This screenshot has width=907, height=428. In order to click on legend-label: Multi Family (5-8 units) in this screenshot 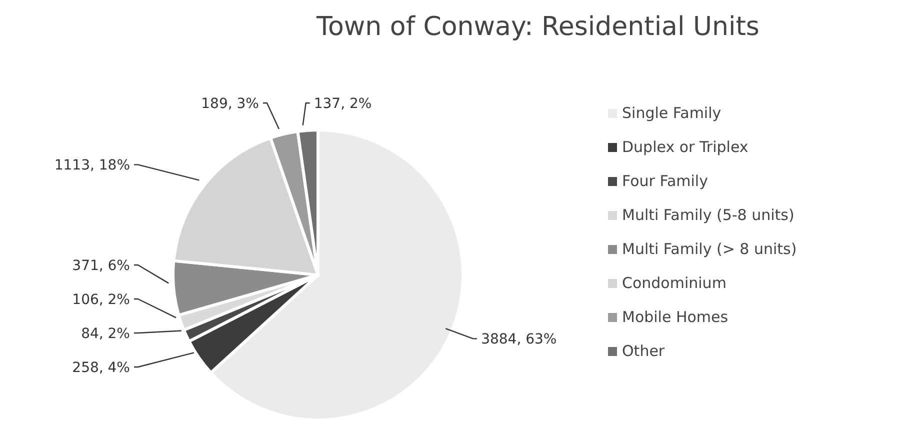, I will do `click(708, 215)`.